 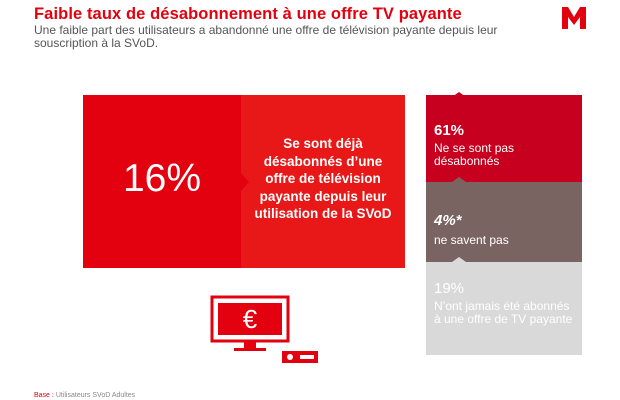 What do you see at coordinates (264, 329) in the screenshot?
I see `tv-euro-icon: €` at bounding box center [264, 329].